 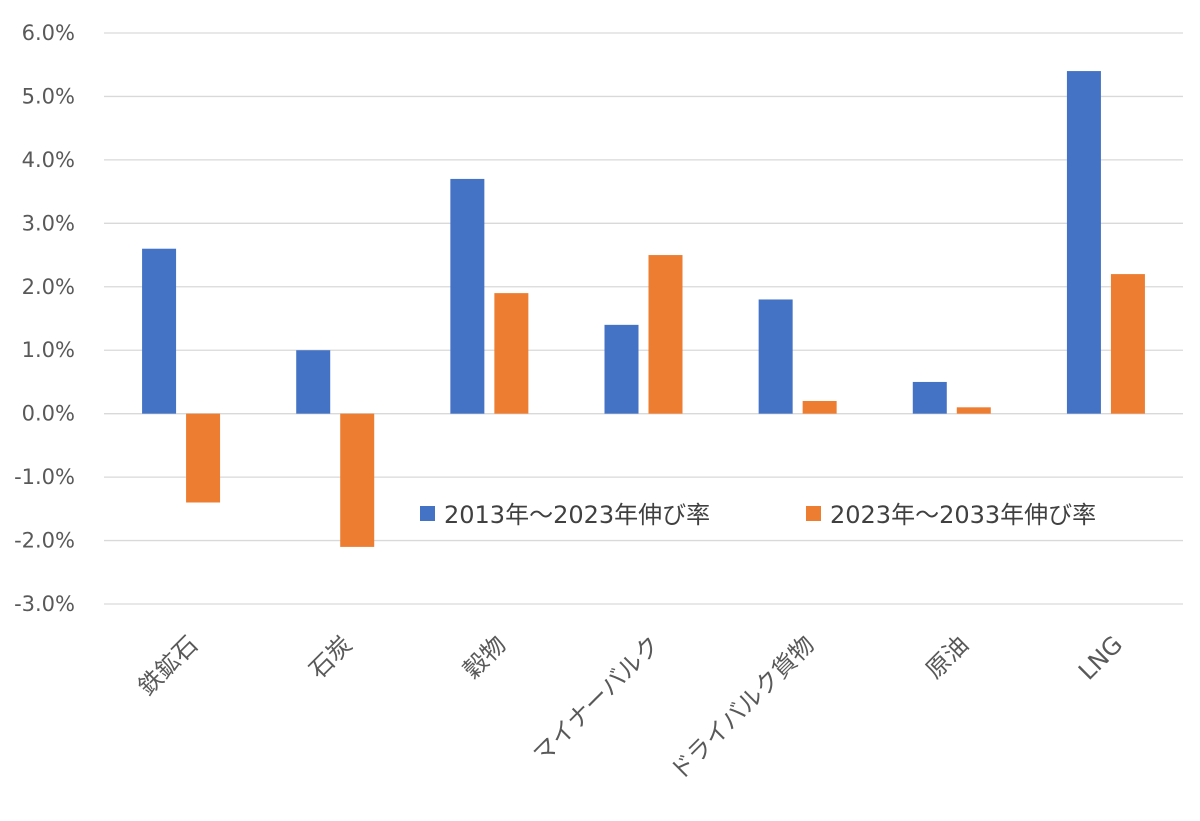 I want to click on legend-label-series-2: 2023年～2033年伸び率, so click(x=963, y=515).